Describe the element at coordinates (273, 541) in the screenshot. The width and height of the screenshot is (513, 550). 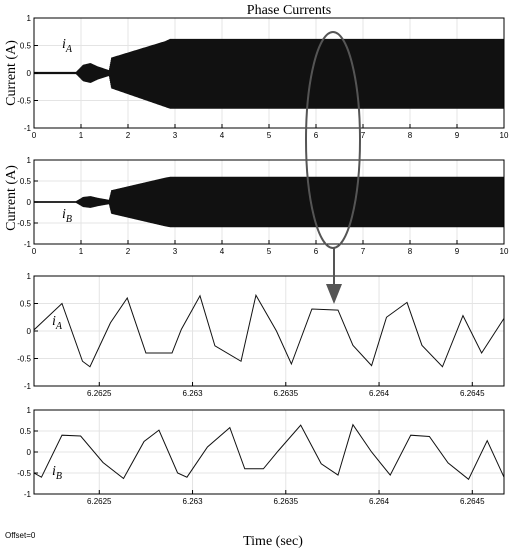
I see `x-axis-label: Time (sec)` at that location.